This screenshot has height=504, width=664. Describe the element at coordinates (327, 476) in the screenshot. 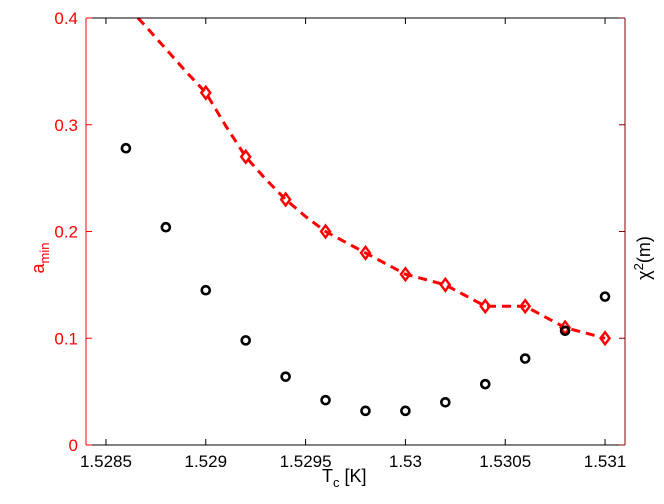

I see `x-axis-label-main: T` at that location.